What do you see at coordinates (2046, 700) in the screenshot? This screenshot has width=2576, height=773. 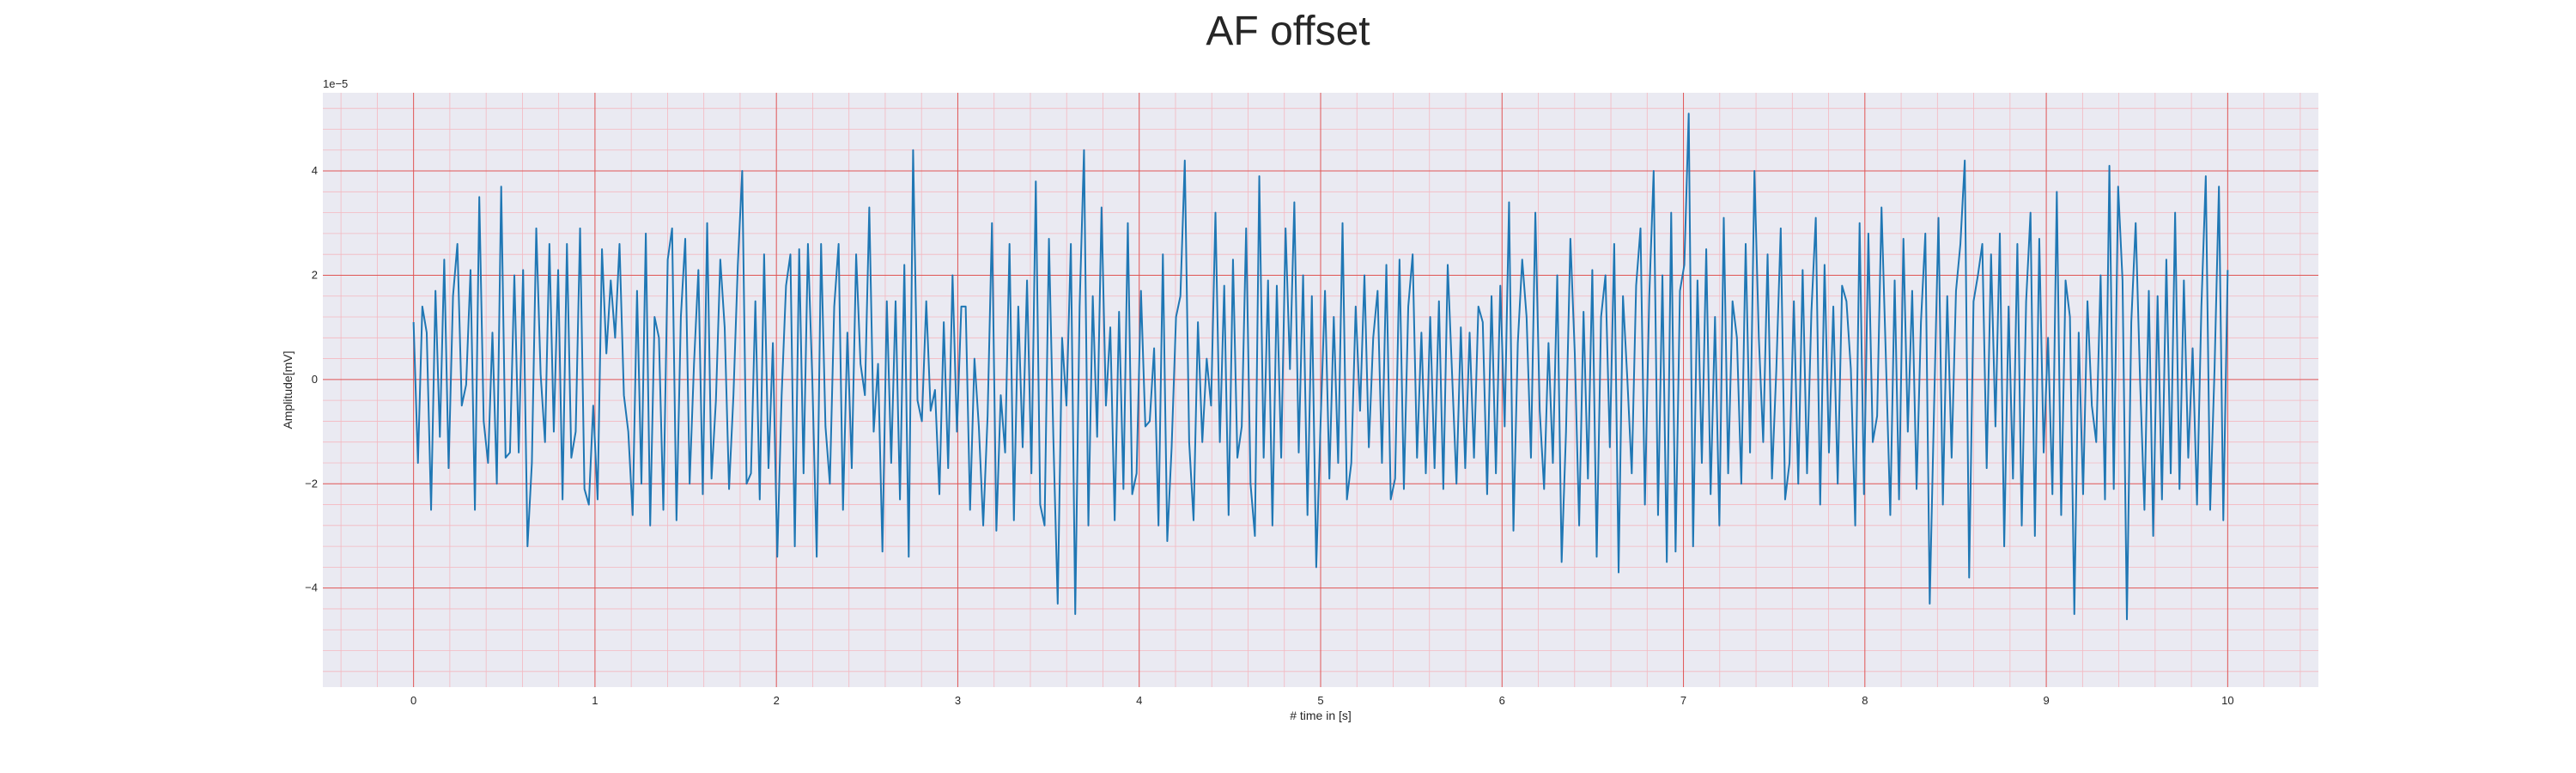 I see `x-tick-label: 9` at bounding box center [2046, 700].